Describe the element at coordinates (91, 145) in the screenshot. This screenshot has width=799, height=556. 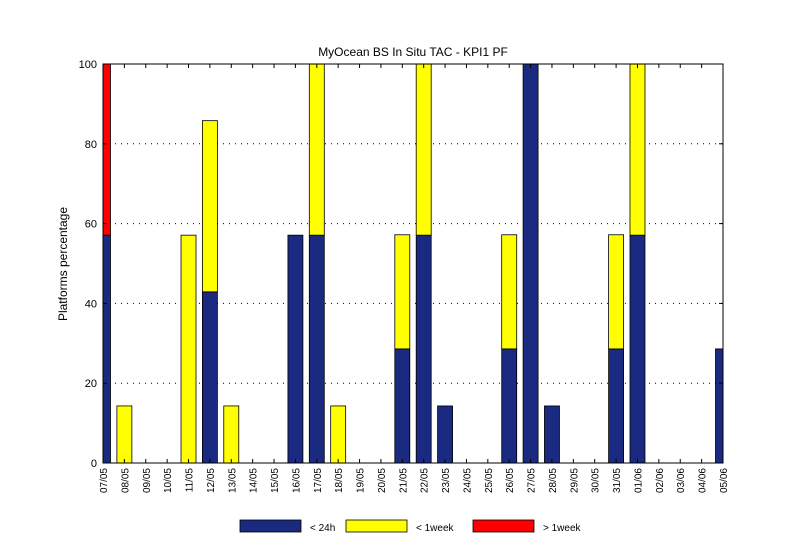
I see `y-tick-label: 80` at that location.